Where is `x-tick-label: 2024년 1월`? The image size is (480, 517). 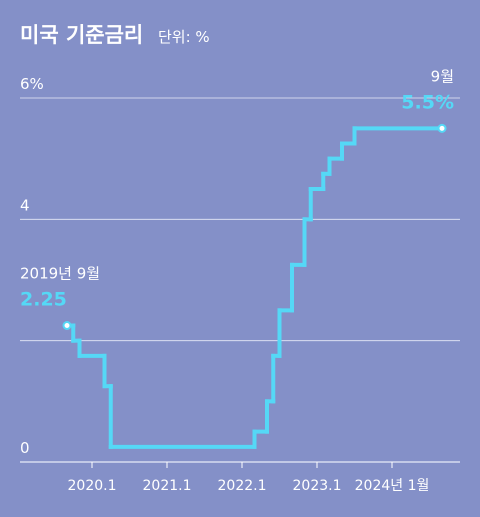 x-tick-label: 2024년 1월 is located at coordinates (392, 486).